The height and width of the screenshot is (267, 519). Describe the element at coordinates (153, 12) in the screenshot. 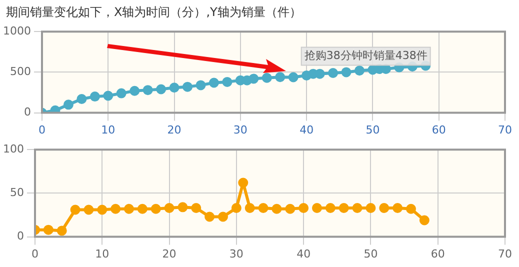

I see `chart-title: 期间销量变化如下，X轴为时间（分）,Y轴为销量（件）` at that location.